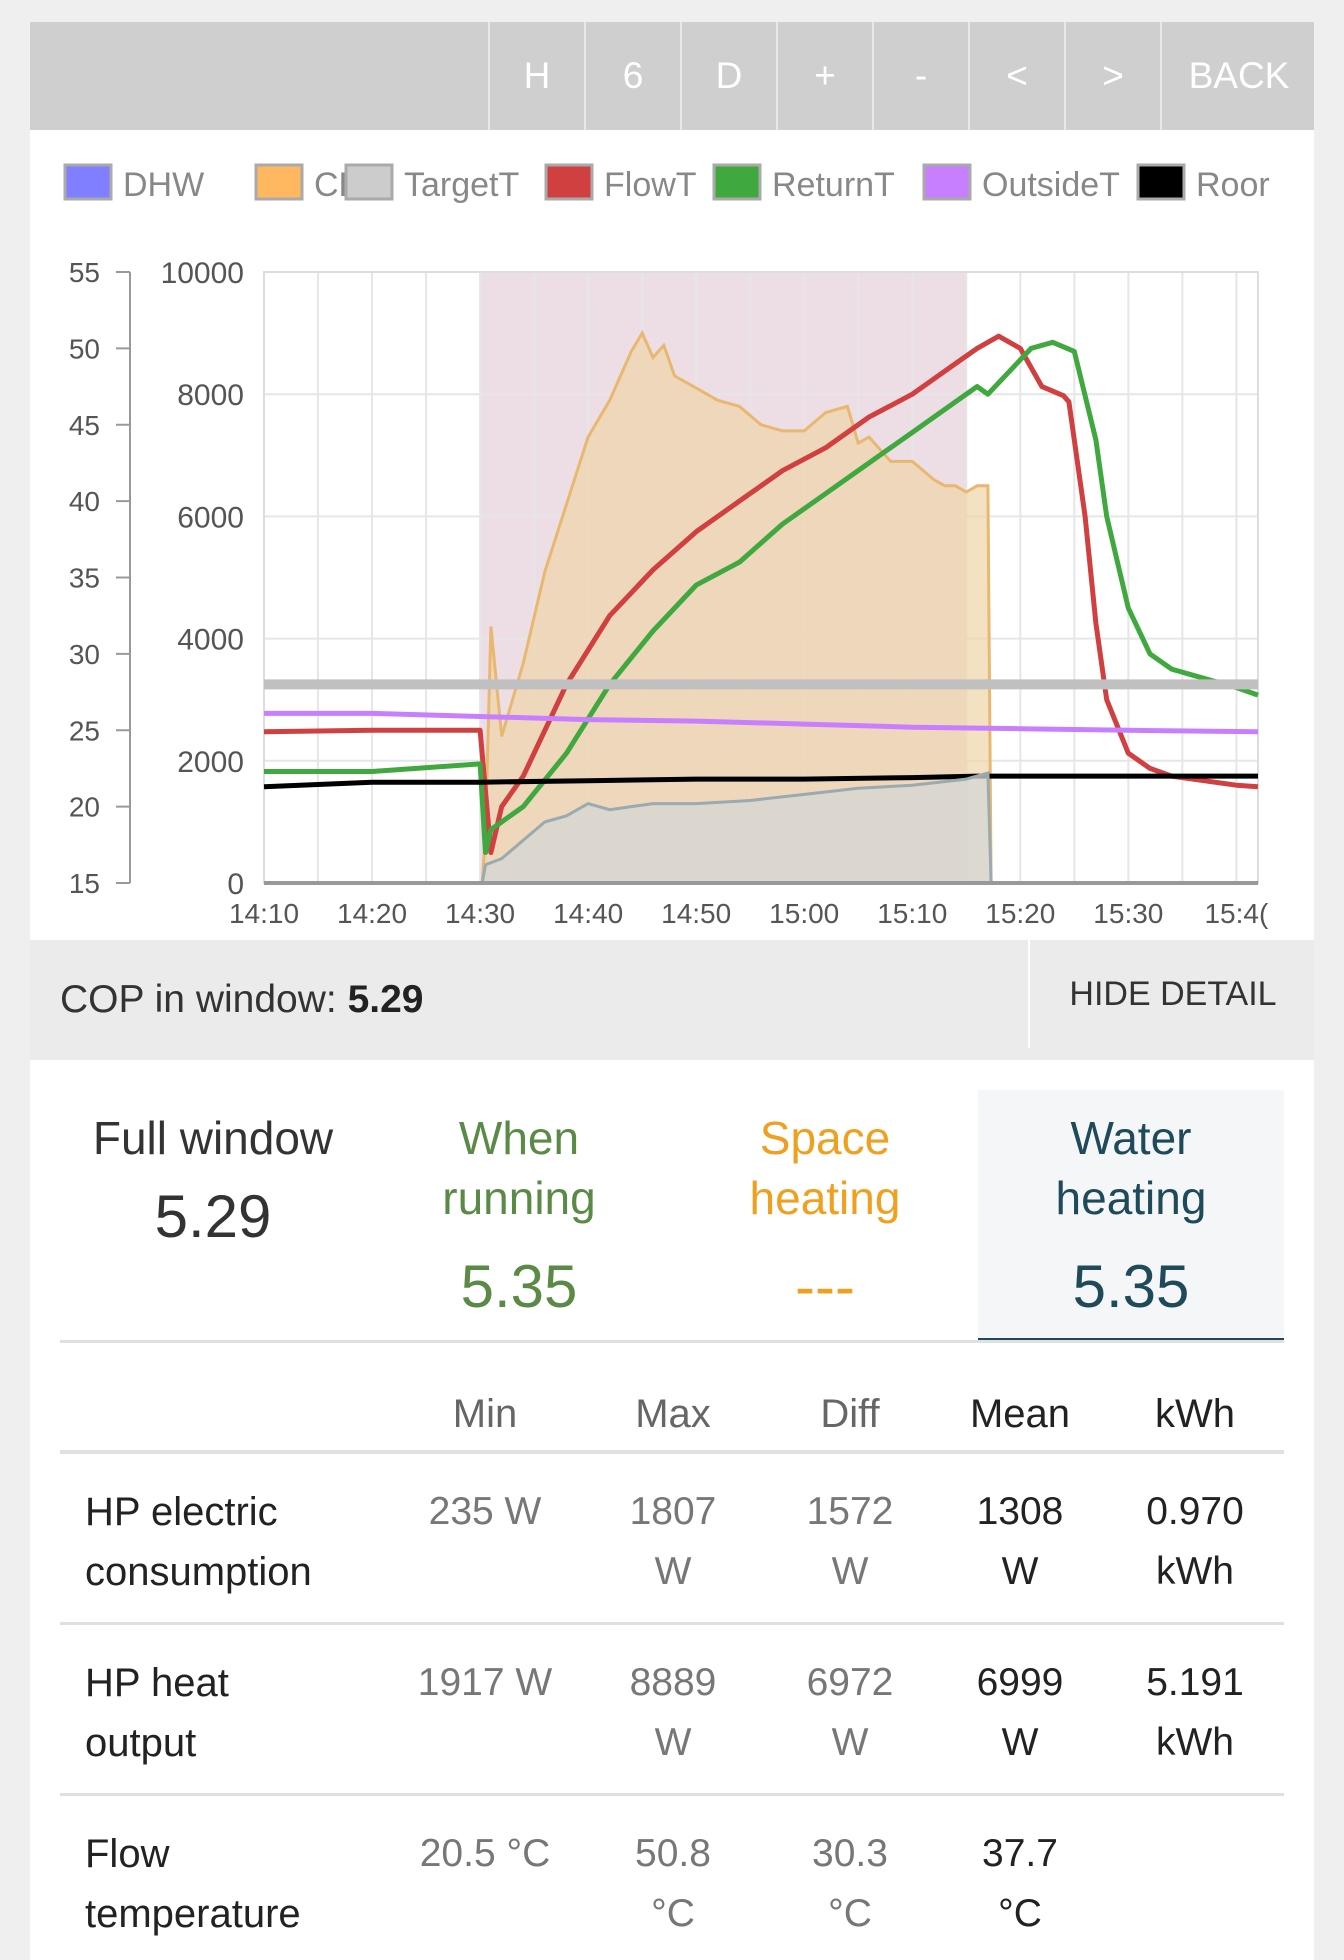 This screenshot has width=1344, height=1960. Describe the element at coordinates (198, 1542) in the screenshot. I see `row-label: HP electric consumption` at that location.